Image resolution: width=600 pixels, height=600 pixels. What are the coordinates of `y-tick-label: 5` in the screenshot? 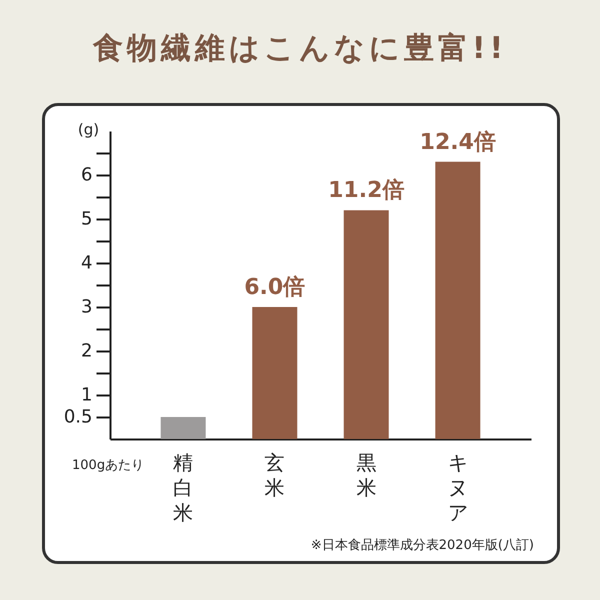 It's located at (86, 219).